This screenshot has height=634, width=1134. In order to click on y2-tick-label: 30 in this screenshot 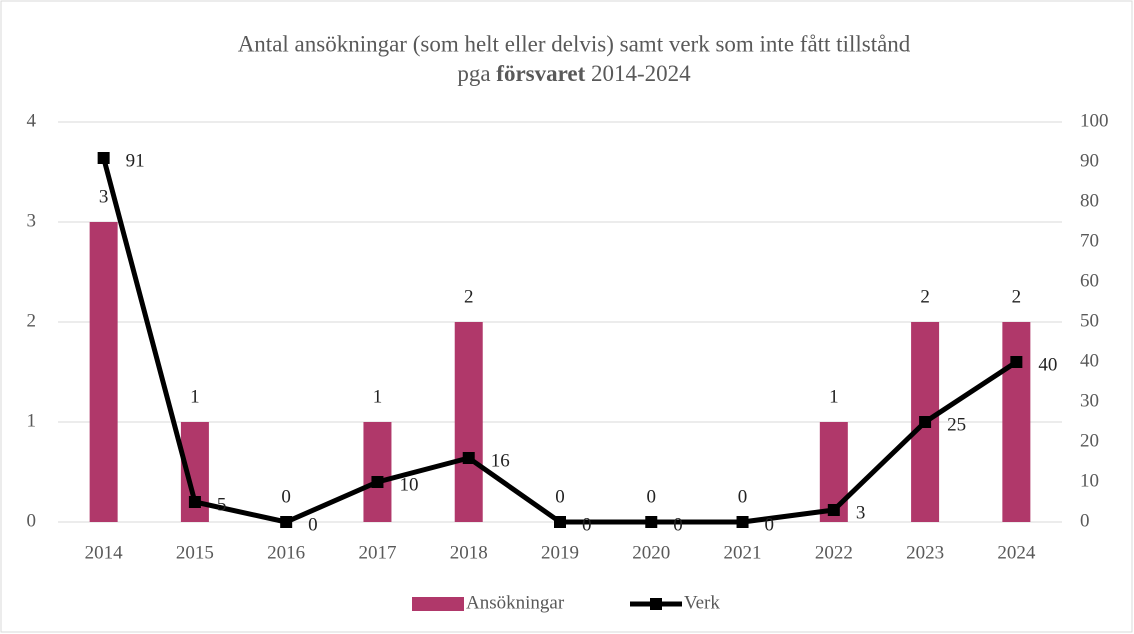, I will do `click(1089, 400)`.